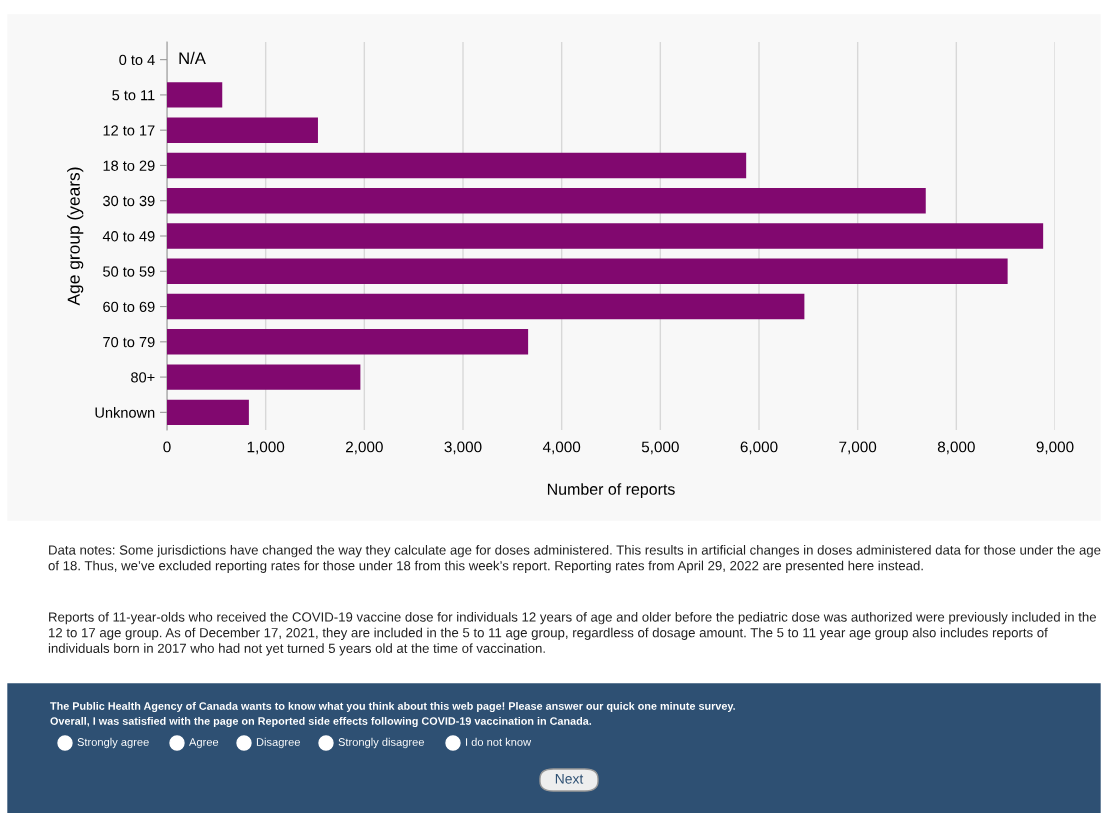 The width and height of the screenshot is (1105, 813). What do you see at coordinates (129, 342) in the screenshot?
I see `y-tick-label: 70 to 79` at bounding box center [129, 342].